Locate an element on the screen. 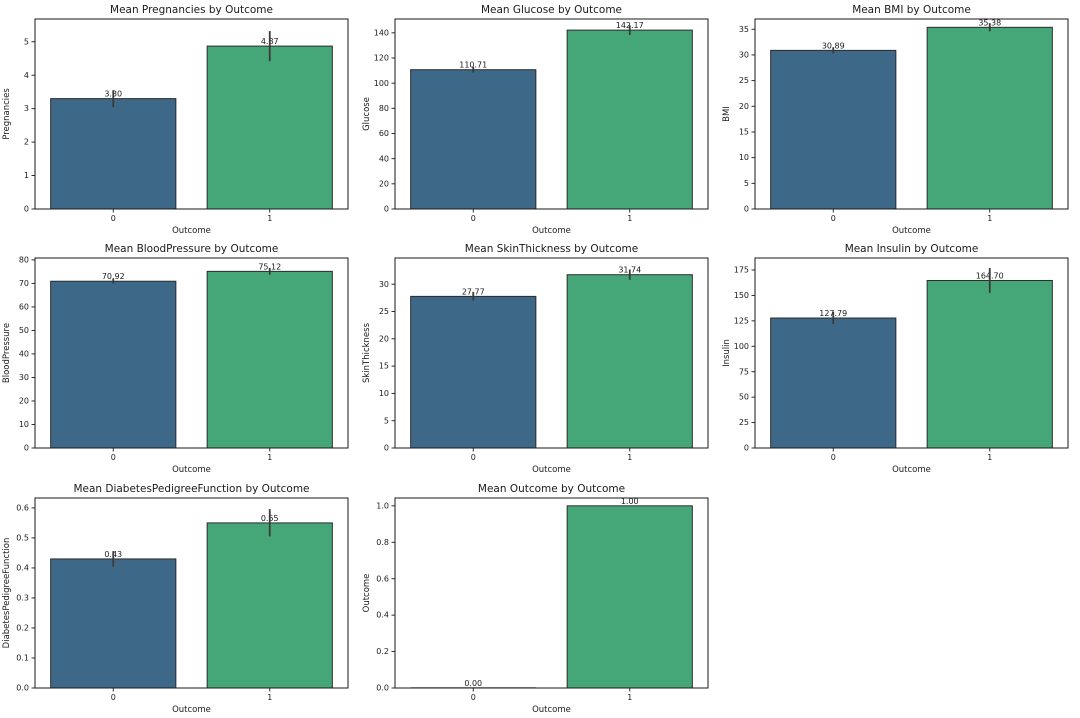 Image resolution: width=1080 pixels, height=718 pixels. y-tick-label: 0.3 is located at coordinates (22, 597).